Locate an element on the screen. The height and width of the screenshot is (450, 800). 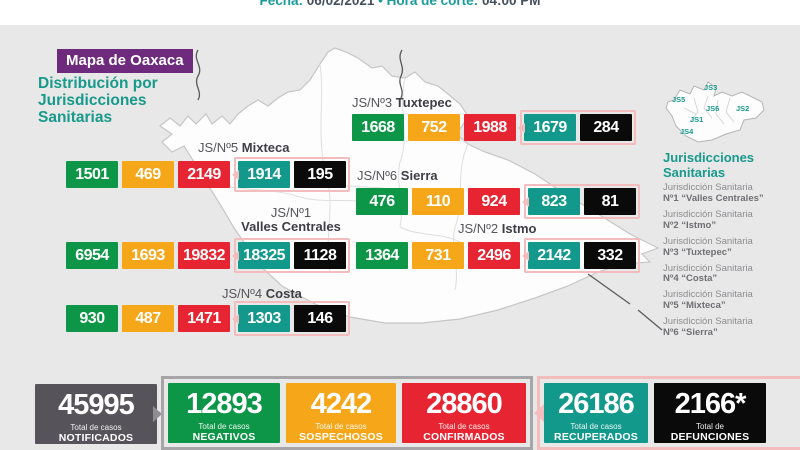
subtitle-line: Sanitarias is located at coordinates (75, 118).